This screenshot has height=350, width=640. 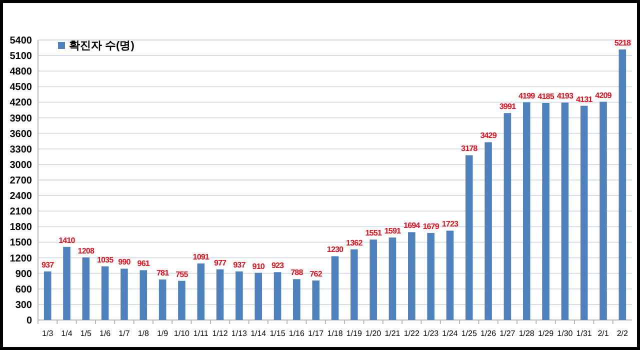 I want to click on y-tick-label: 3900, so click(x=21, y=118).